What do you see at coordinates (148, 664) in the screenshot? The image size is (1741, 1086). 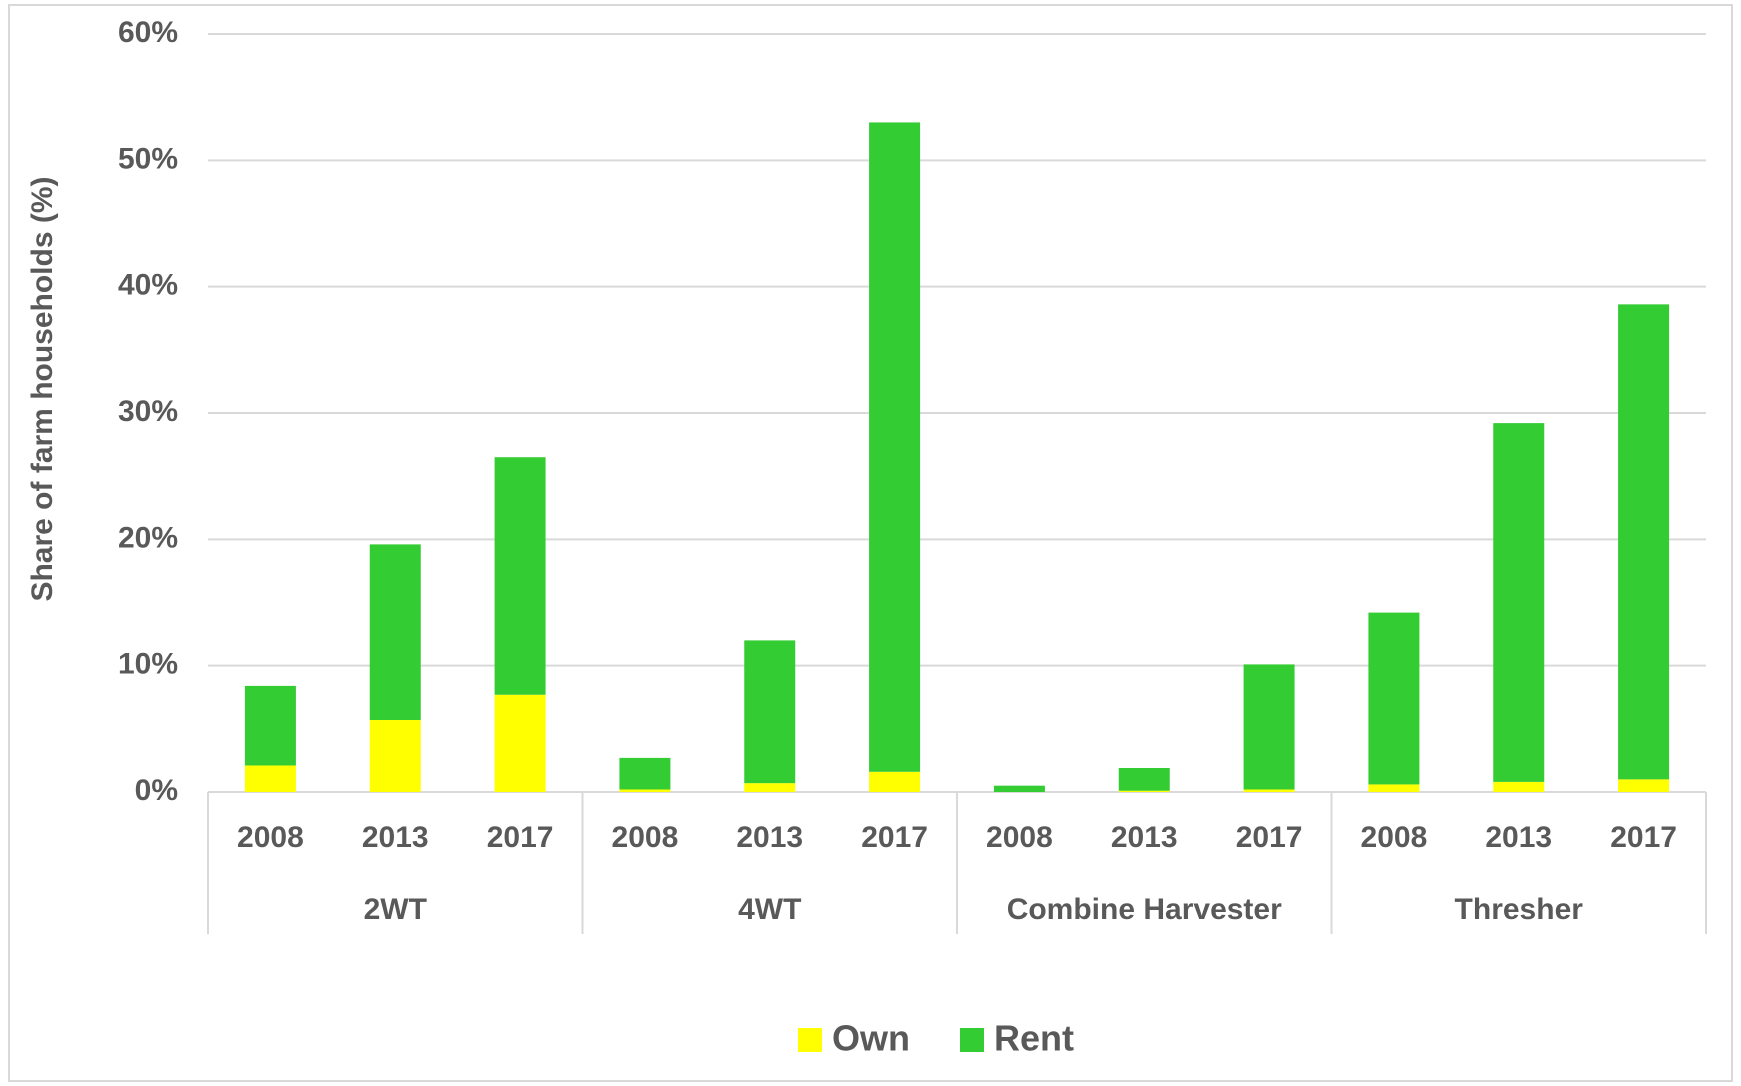 I see `y-tick-label: 10%` at bounding box center [148, 664].